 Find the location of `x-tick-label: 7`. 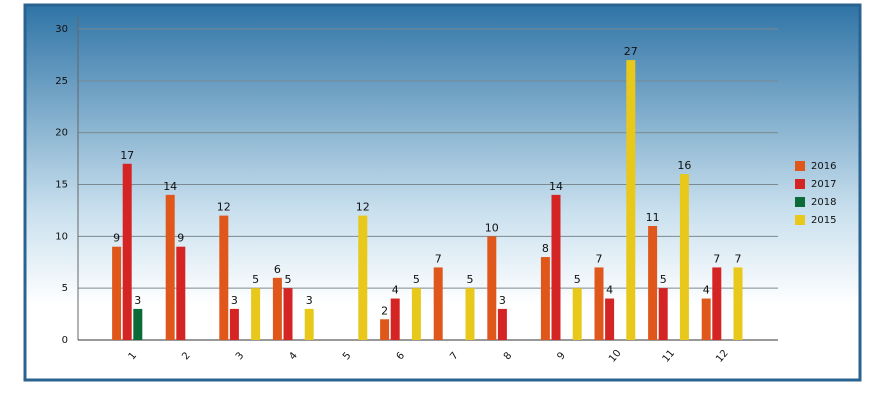

x-tick-label: 7 is located at coordinates (454, 356).